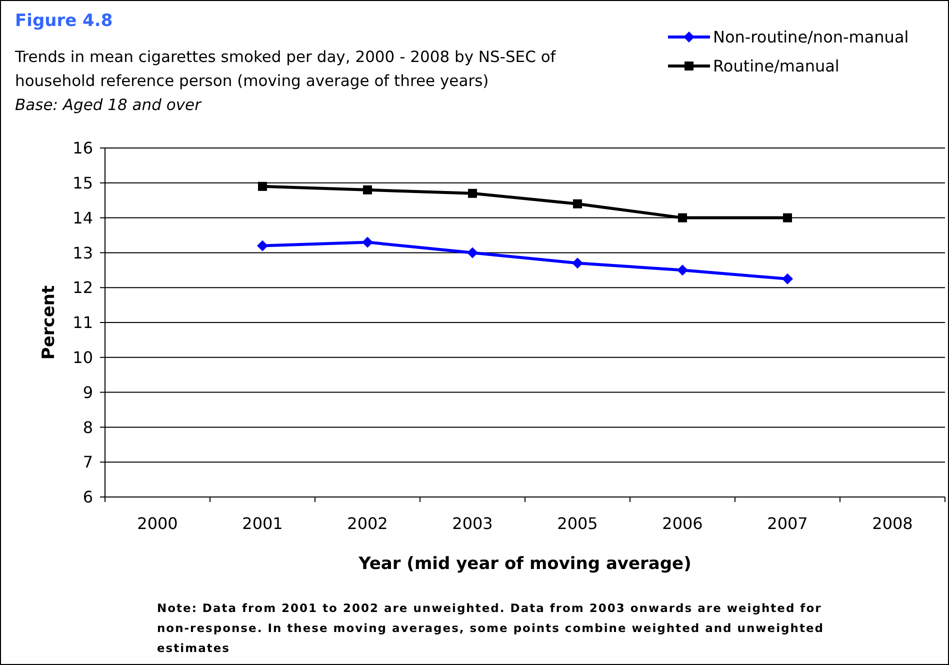  What do you see at coordinates (892, 523) in the screenshot?
I see `x-tick-label: 2008` at bounding box center [892, 523].